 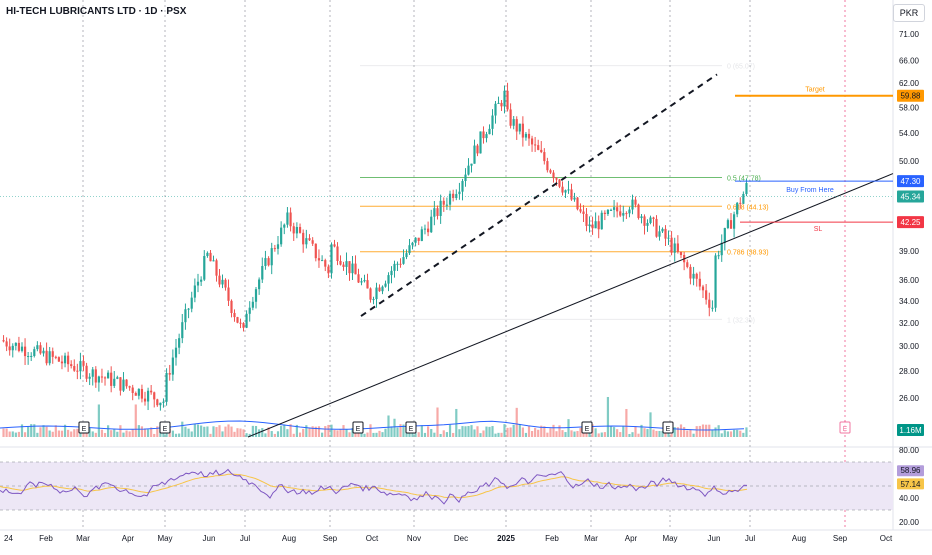 What do you see at coordinates (669, 538) in the screenshot?
I see `x-axis-tick-label: May` at bounding box center [669, 538].